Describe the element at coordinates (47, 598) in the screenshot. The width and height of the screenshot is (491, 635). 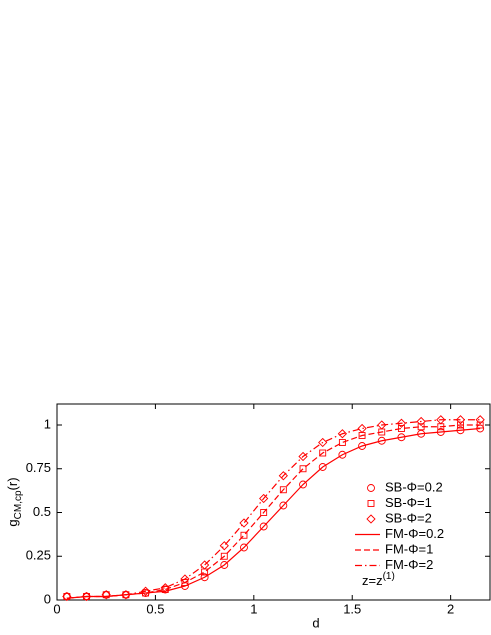
I see `y-tick-label: 0` at that location.